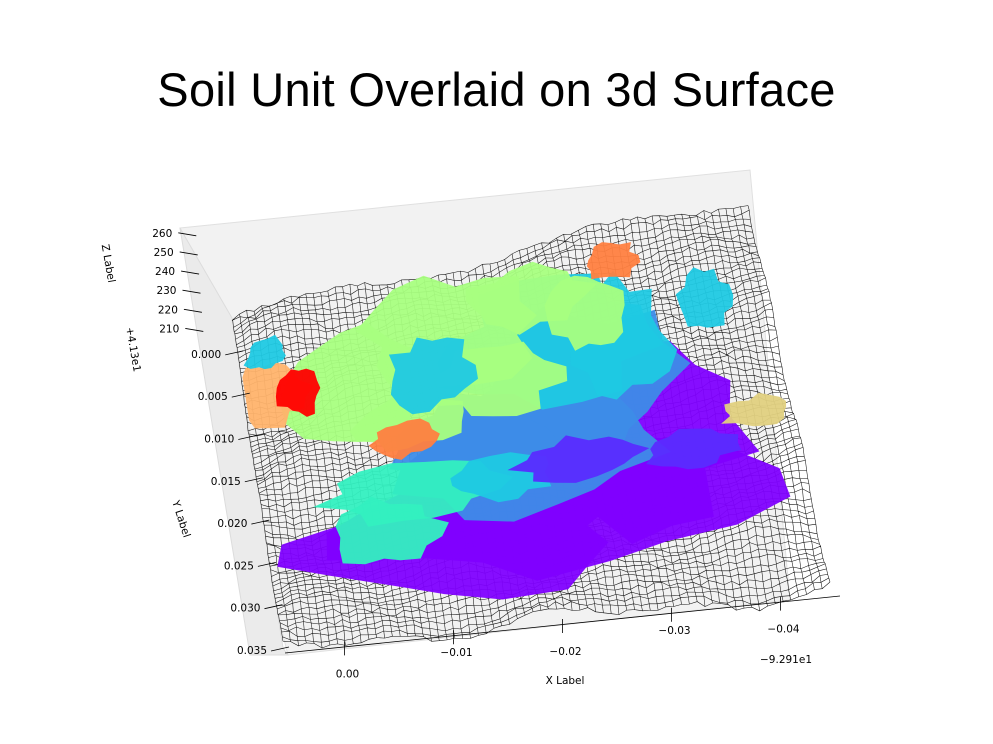 Image resolution: width=993 pixels, height=744 pixels. I want to click on y-tick-label: 0.010, so click(219, 439).